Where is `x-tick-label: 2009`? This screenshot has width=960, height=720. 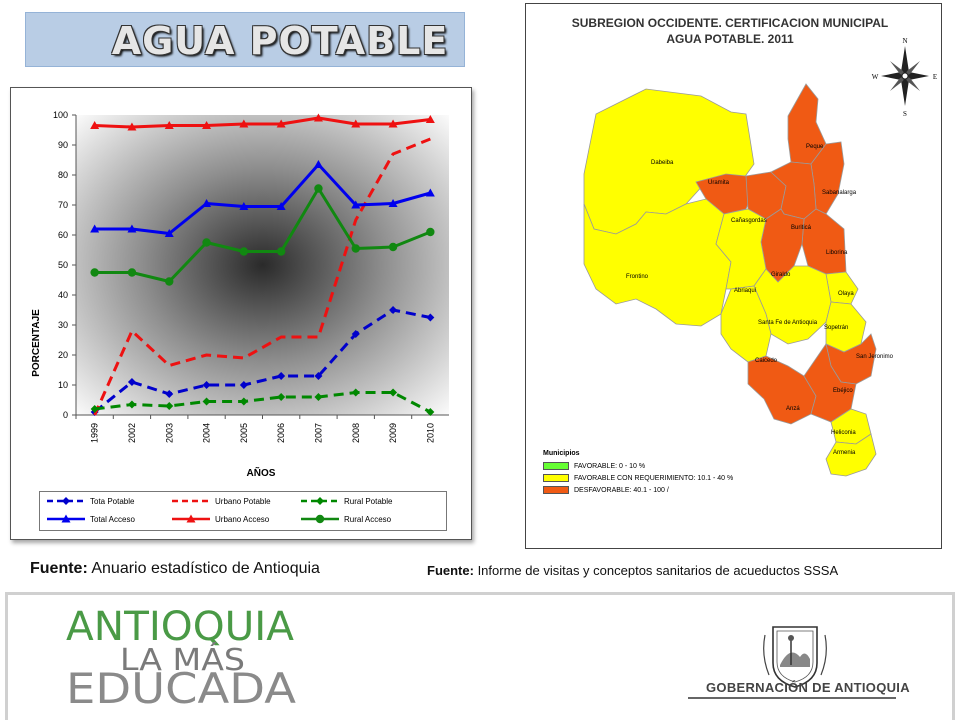 x-tick-label: 2009 is located at coordinates (393, 433).